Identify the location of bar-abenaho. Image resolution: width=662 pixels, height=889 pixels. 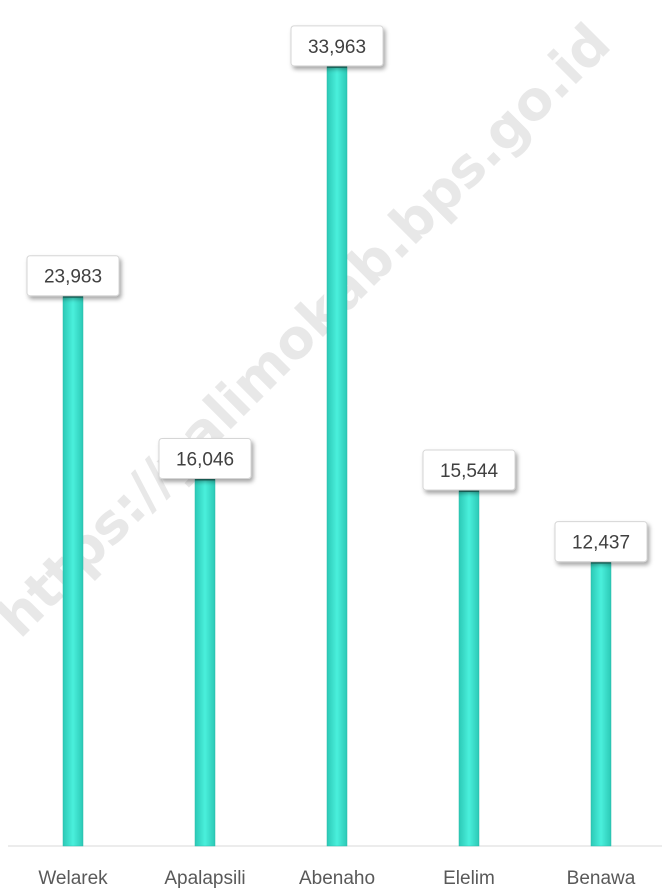
(337, 455).